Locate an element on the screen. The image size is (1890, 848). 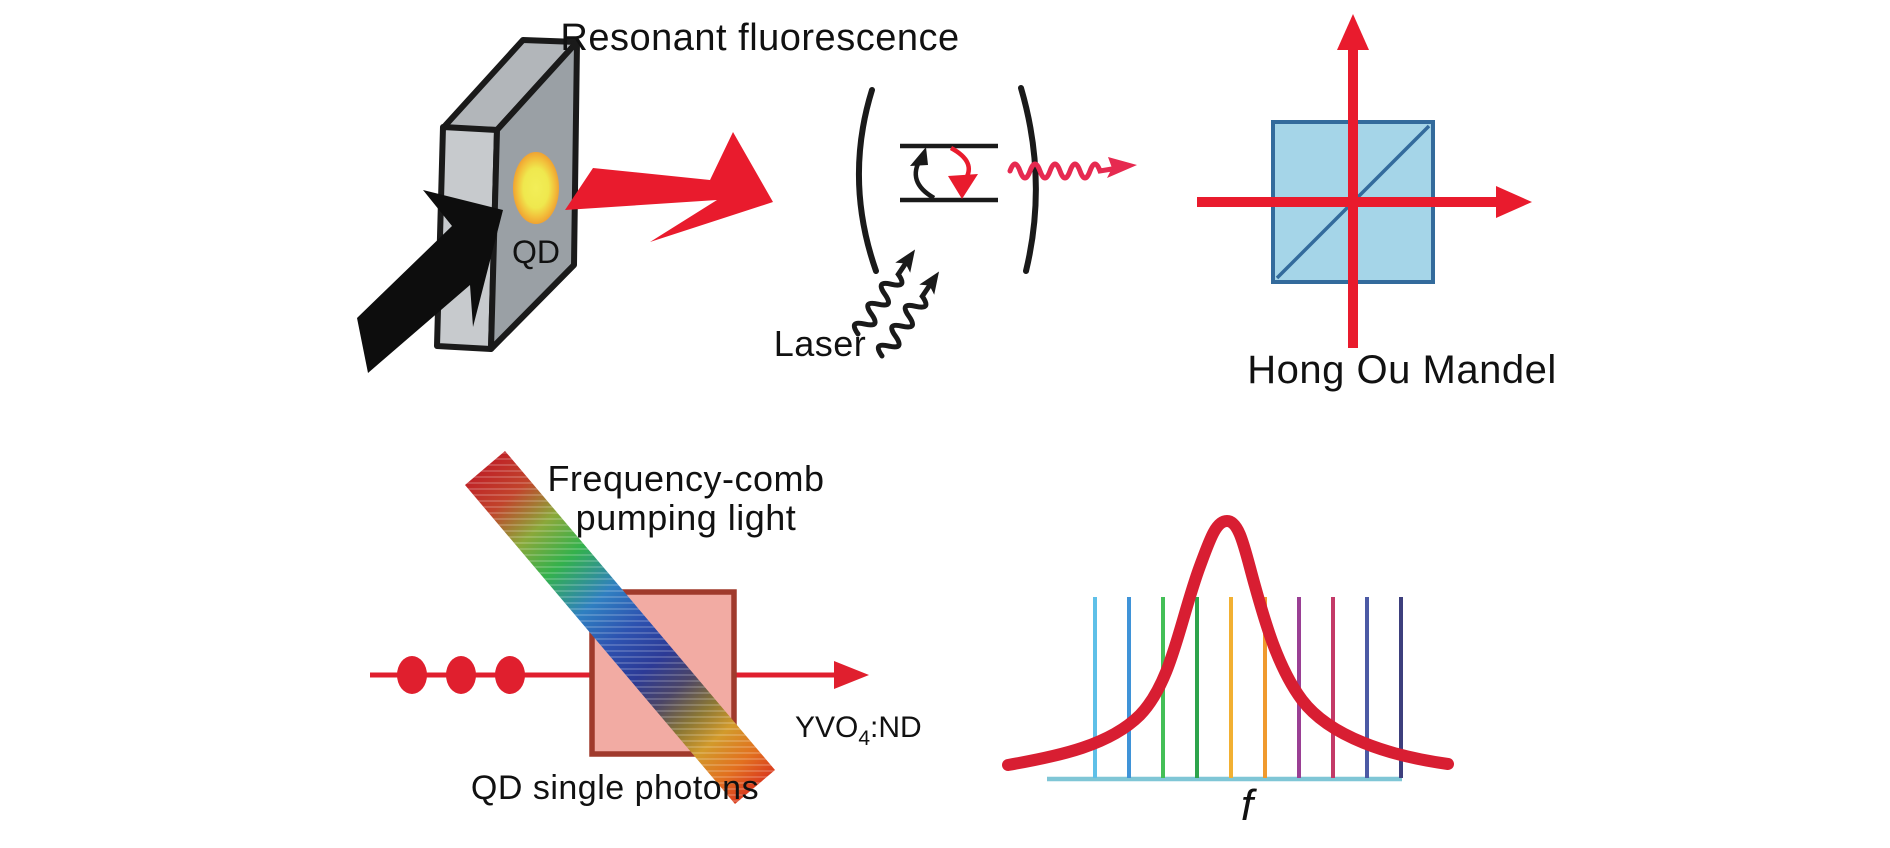
cavity-left-mirror is located at coordinates (867, 180).